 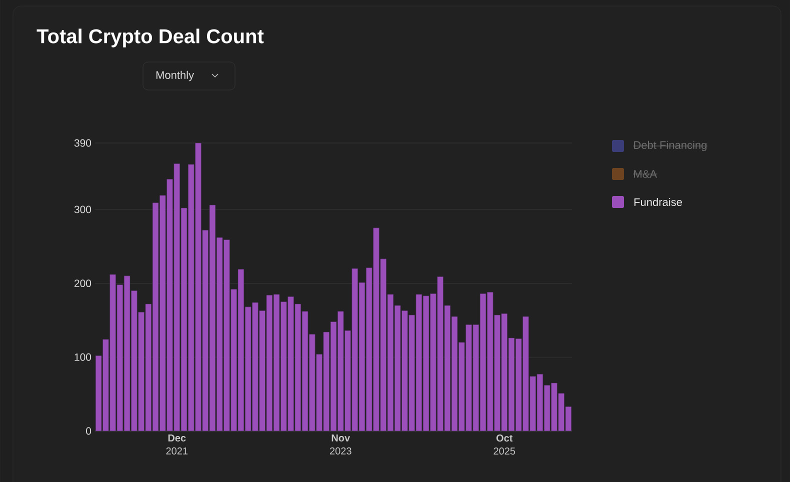 What do you see at coordinates (83, 143) in the screenshot?
I see `y-tick-label: 390` at bounding box center [83, 143].